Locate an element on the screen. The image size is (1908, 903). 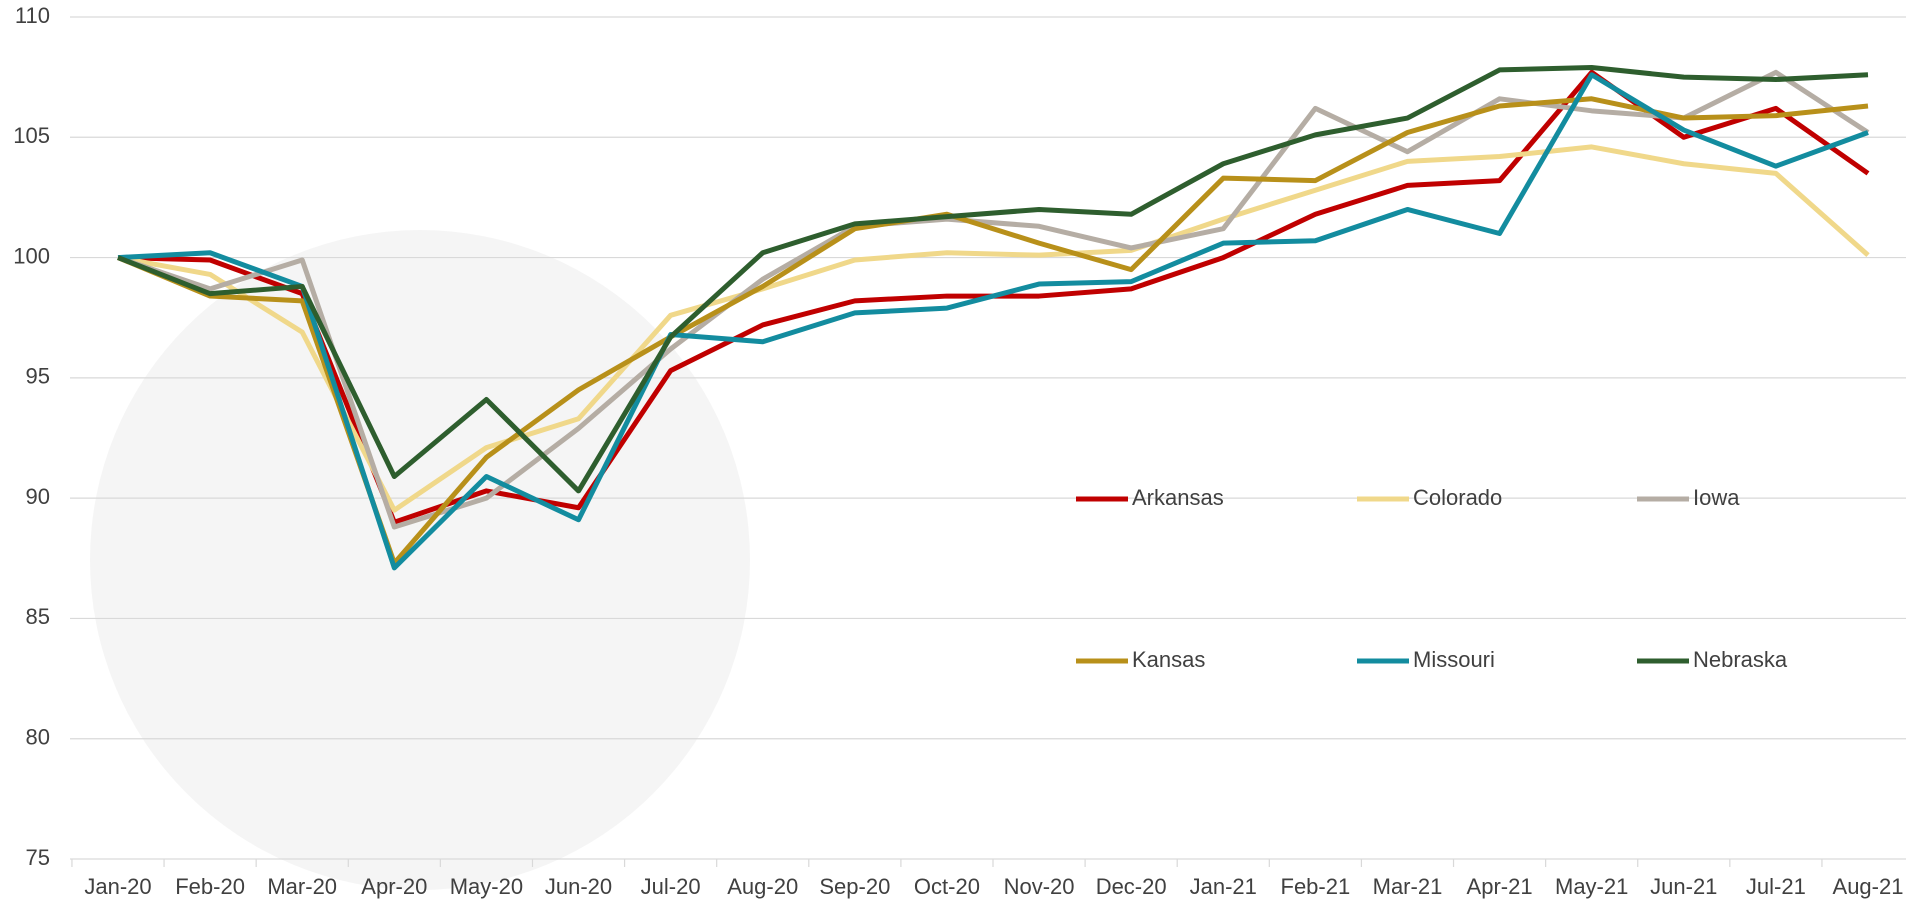
x-tick-label: Feb-21 is located at coordinates (1316, 886).